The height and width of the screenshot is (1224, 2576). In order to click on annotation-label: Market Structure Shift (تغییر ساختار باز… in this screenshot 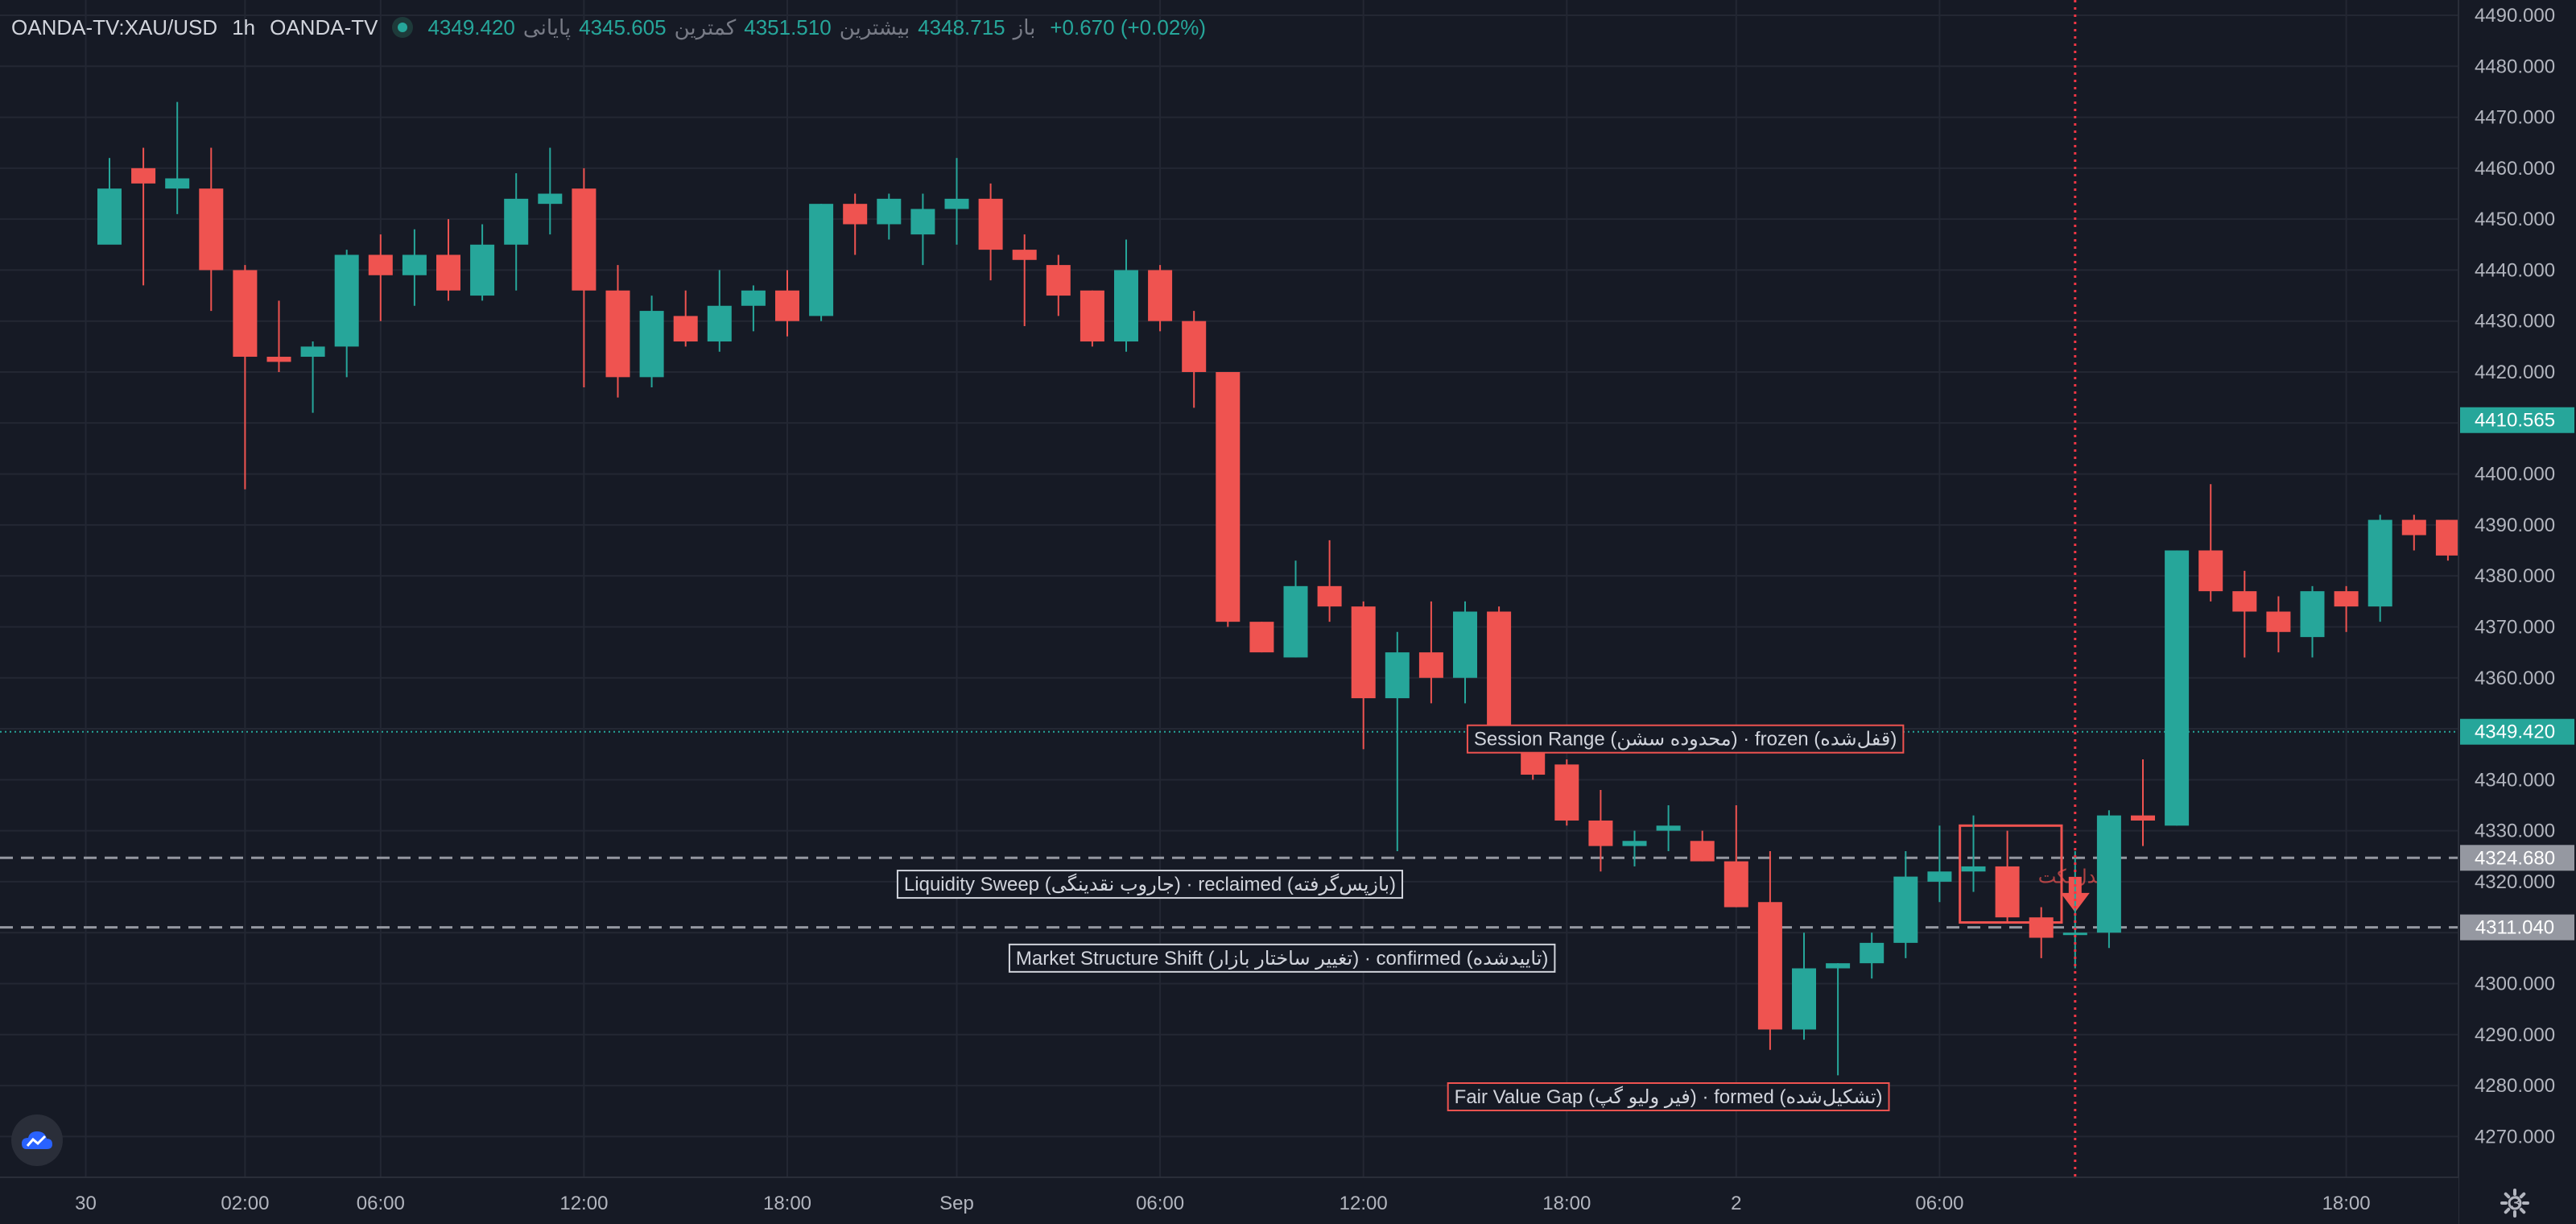, I will do `click(1282, 958)`.